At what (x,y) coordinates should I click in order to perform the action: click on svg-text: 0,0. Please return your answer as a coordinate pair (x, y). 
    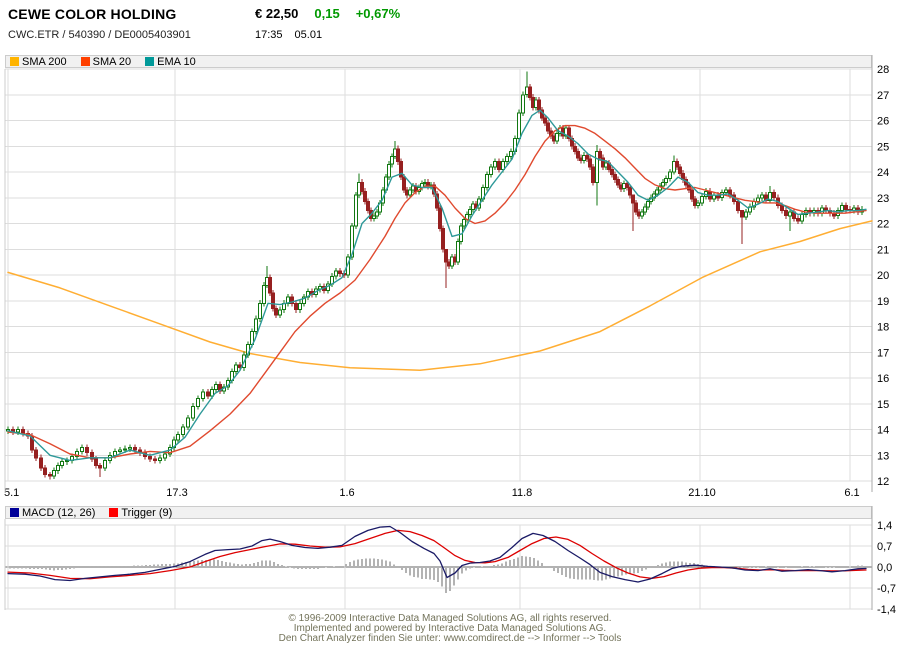
    Looking at the image, I should click on (884, 568).